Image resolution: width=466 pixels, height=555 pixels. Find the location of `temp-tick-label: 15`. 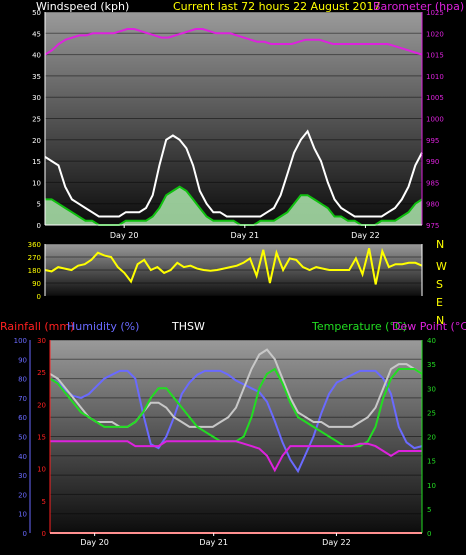

temp-tick-label: 15 is located at coordinates (431, 462).